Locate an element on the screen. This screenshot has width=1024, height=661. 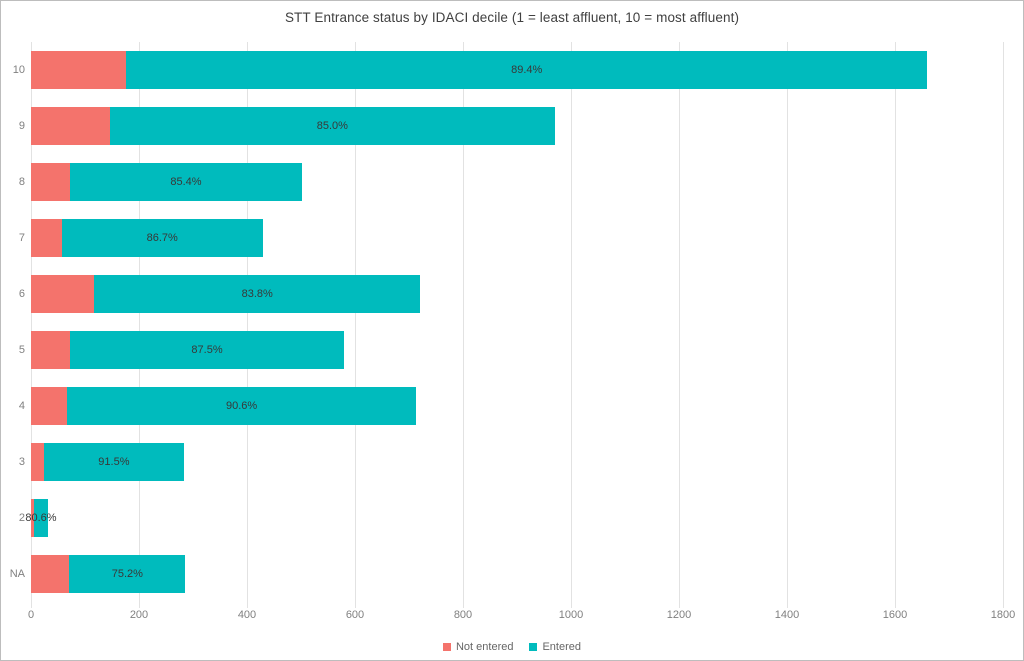
x-tick-label-200: 200 is located at coordinates (139, 615).